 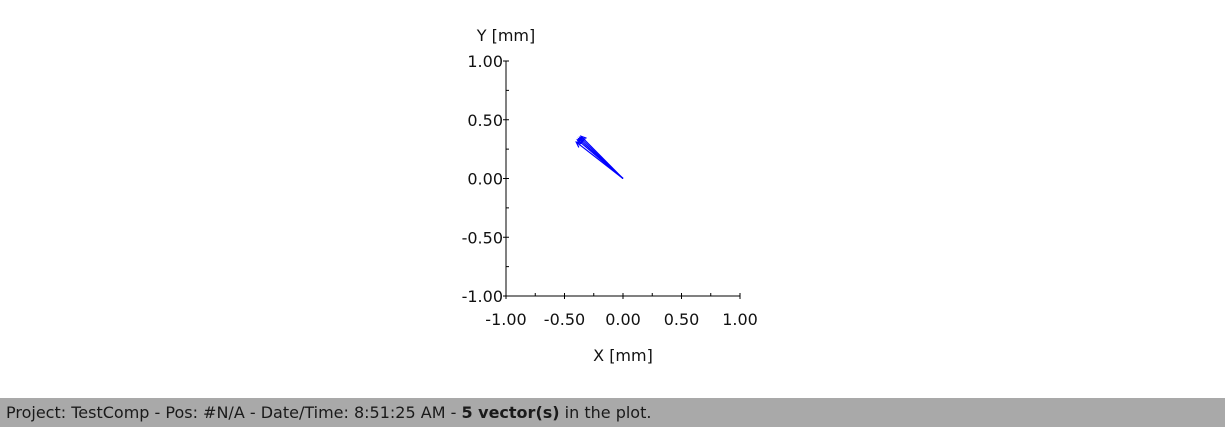 I want to click on ticks, so click(x=622, y=179).